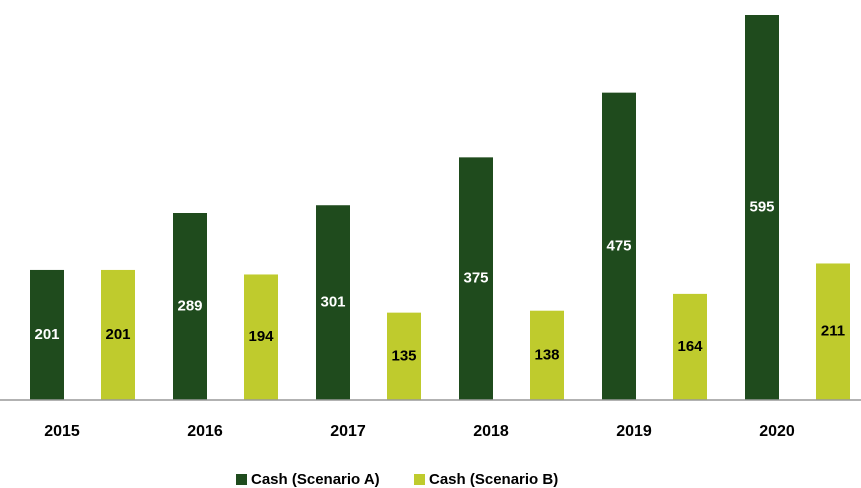 The width and height of the screenshot is (861, 488). I want to click on value-label: 194, so click(261, 336).